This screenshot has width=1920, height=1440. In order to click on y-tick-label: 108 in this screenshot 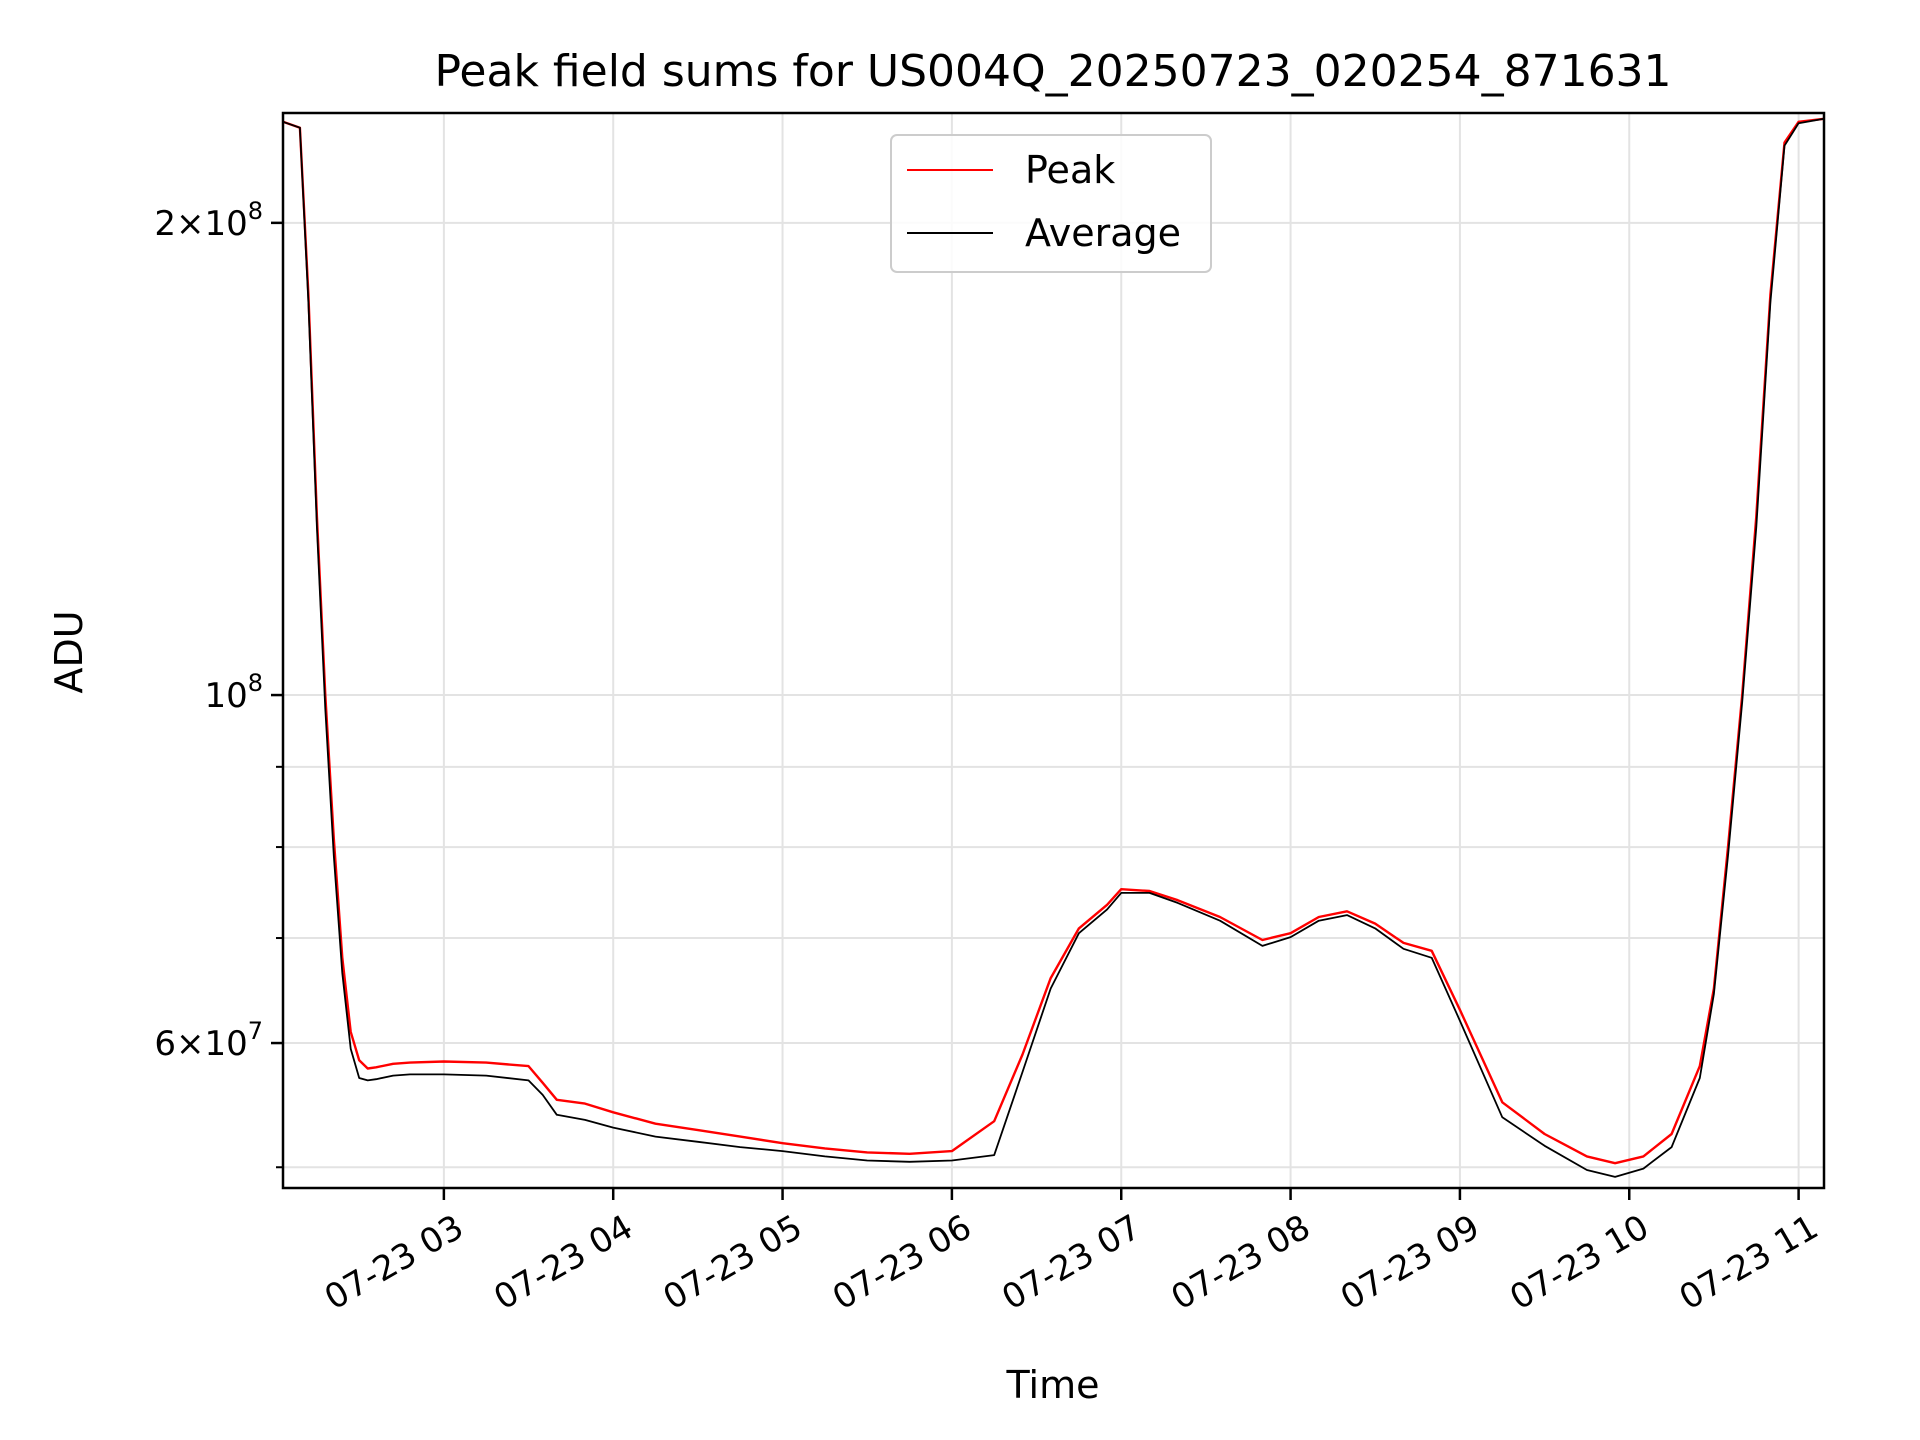, I will do `click(233, 692)`.